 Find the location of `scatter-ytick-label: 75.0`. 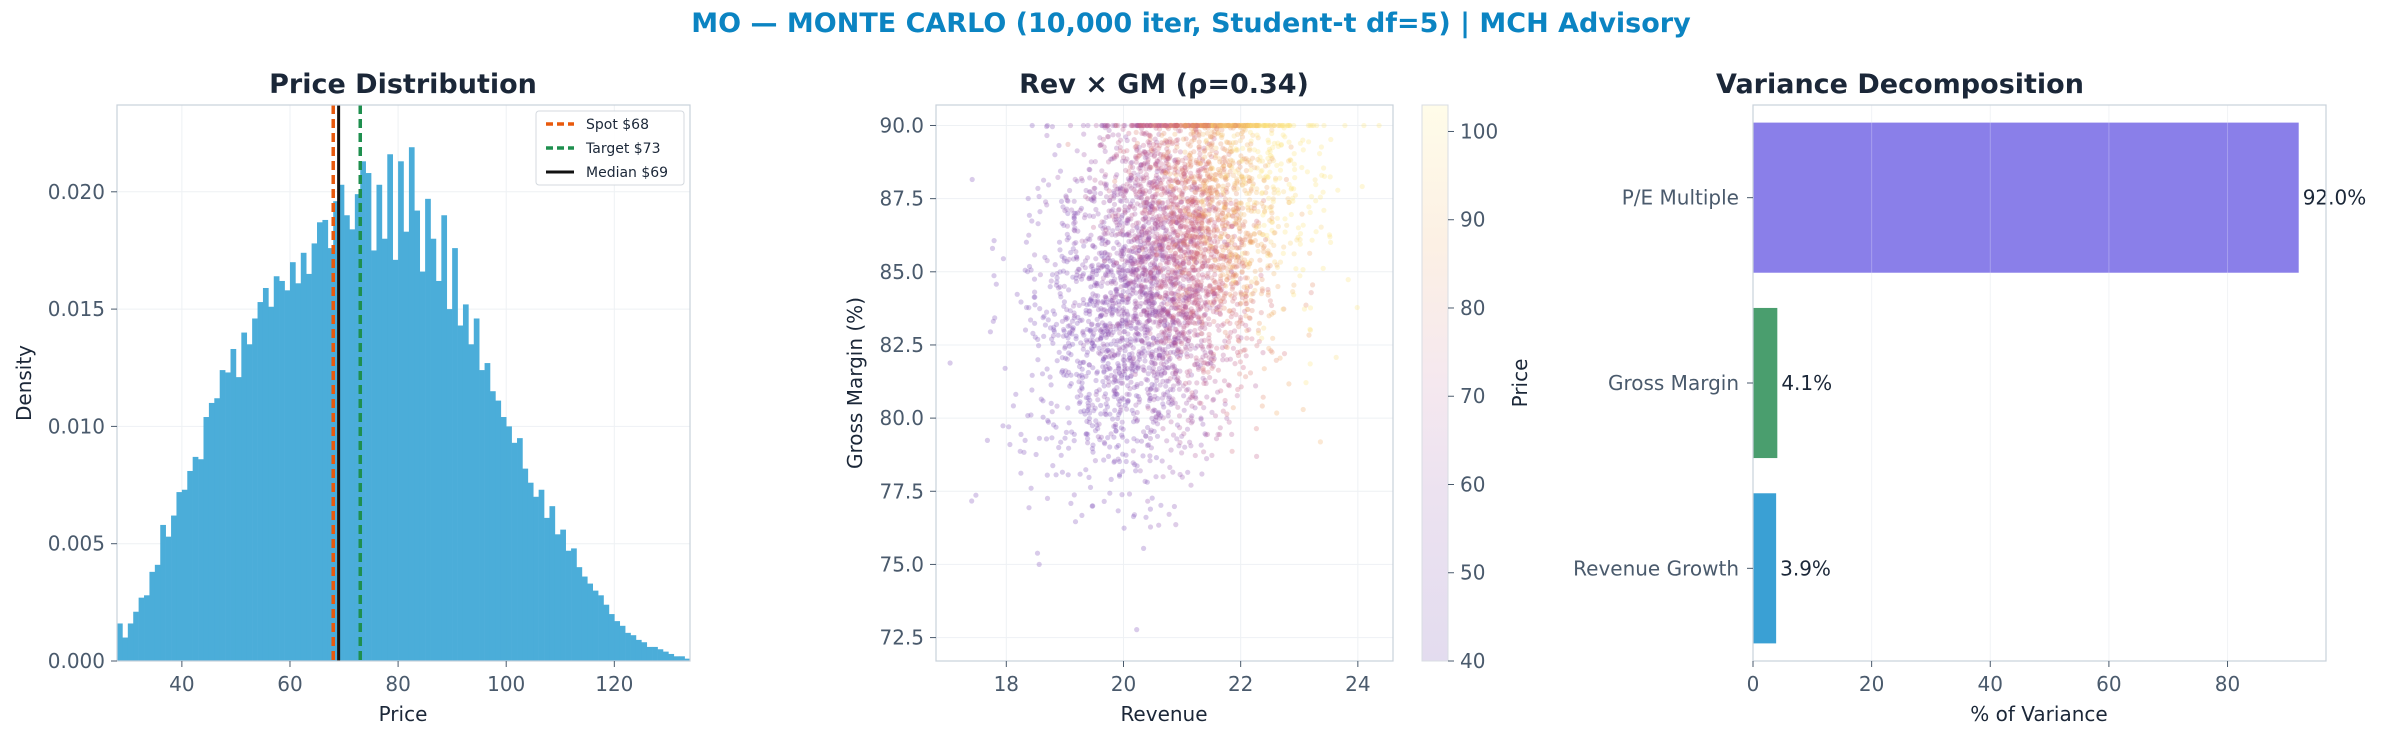

scatter-ytick-label: 75.0 is located at coordinates (901, 564).